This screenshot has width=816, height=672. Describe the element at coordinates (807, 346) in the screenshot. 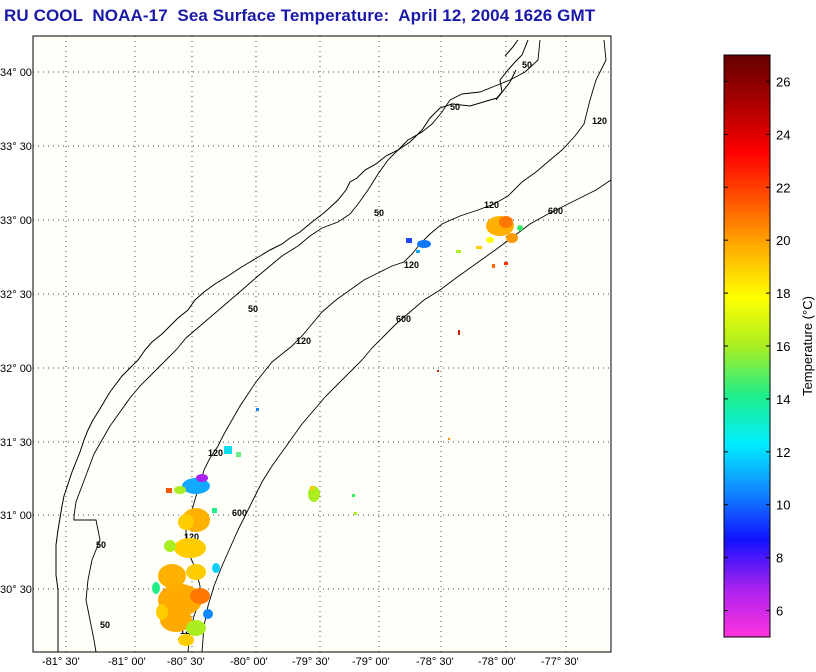

I see `colorbar-label: Temperature (°C)` at that location.